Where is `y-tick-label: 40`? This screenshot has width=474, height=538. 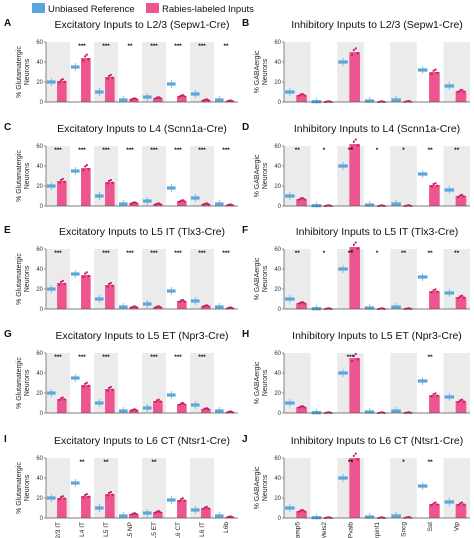
y-tick-label: 40 is located at coordinates (277, 374).